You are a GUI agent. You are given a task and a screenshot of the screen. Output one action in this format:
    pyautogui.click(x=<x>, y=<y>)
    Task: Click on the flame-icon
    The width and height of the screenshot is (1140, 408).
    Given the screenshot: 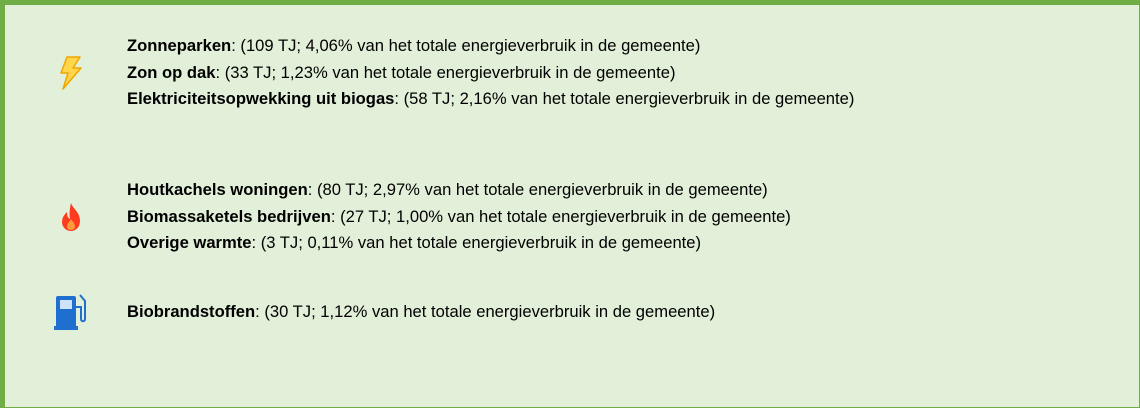 What is the action you would take?
    pyautogui.click(x=66, y=217)
    